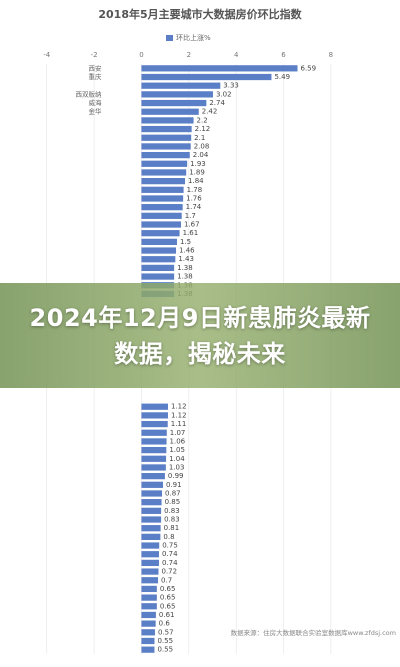 This screenshot has height=667, width=400. Describe the element at coordinates (94, 55) in the screenshot. I see `x-tick-label: -2` at that location.